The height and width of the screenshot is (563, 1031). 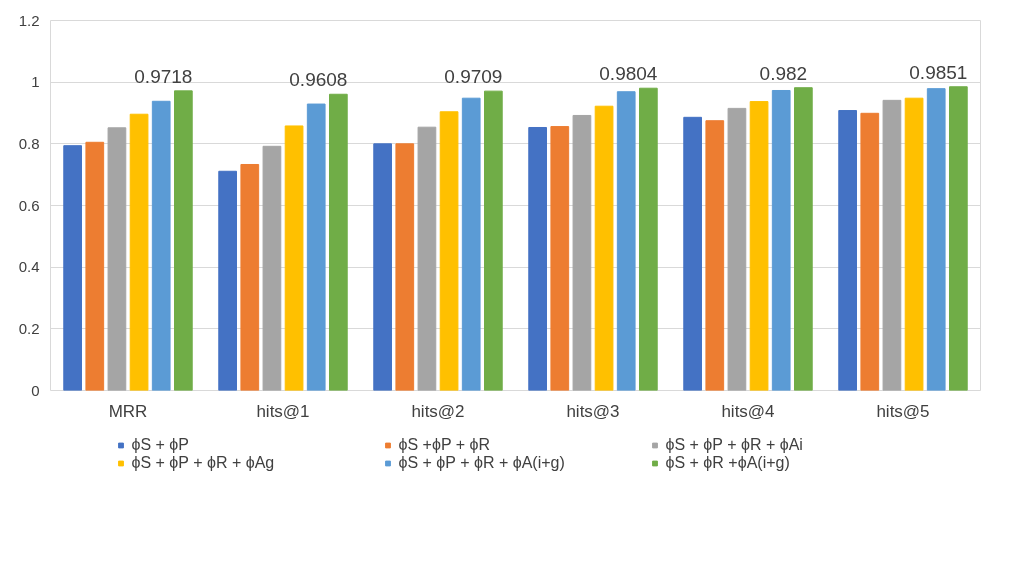 What do you see at coordinates (35, 82) in the screenshot?
I see `y-tick-label: 1` at bounding box center [35, 82].